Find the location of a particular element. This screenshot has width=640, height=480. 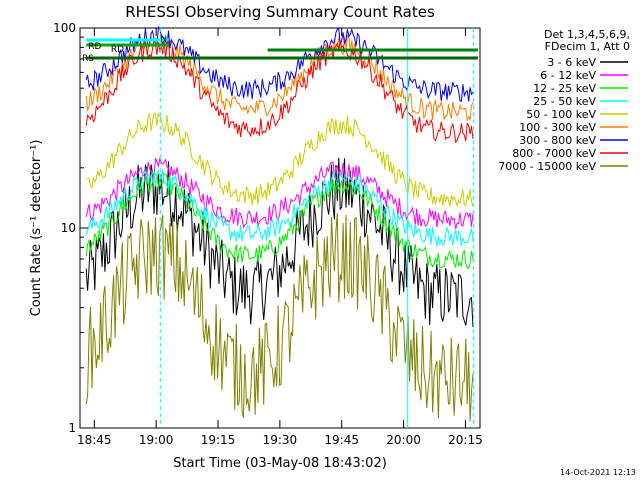

x-tick-label: 19:15 is located at coordinates (218, 440).